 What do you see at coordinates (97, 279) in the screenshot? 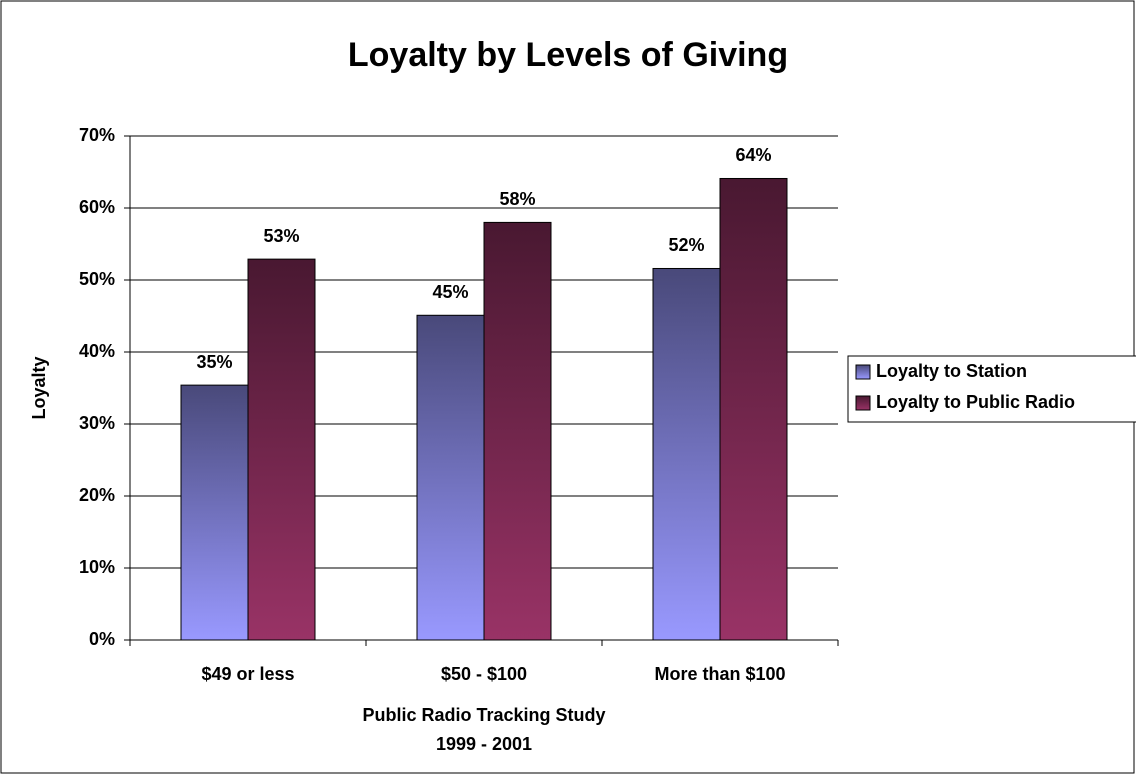
I see `y-tick-label: 50%` at bounding box center [97, 279].